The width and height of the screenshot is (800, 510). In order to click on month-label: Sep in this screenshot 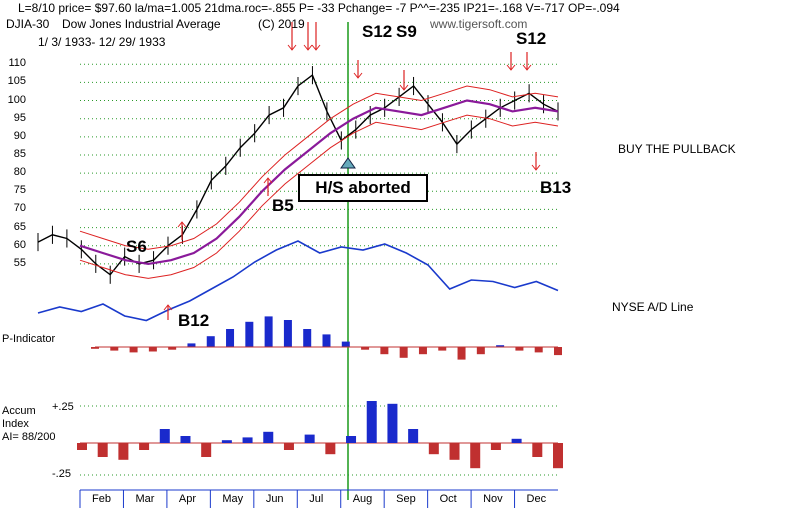, I will do `click(406, 499)`.